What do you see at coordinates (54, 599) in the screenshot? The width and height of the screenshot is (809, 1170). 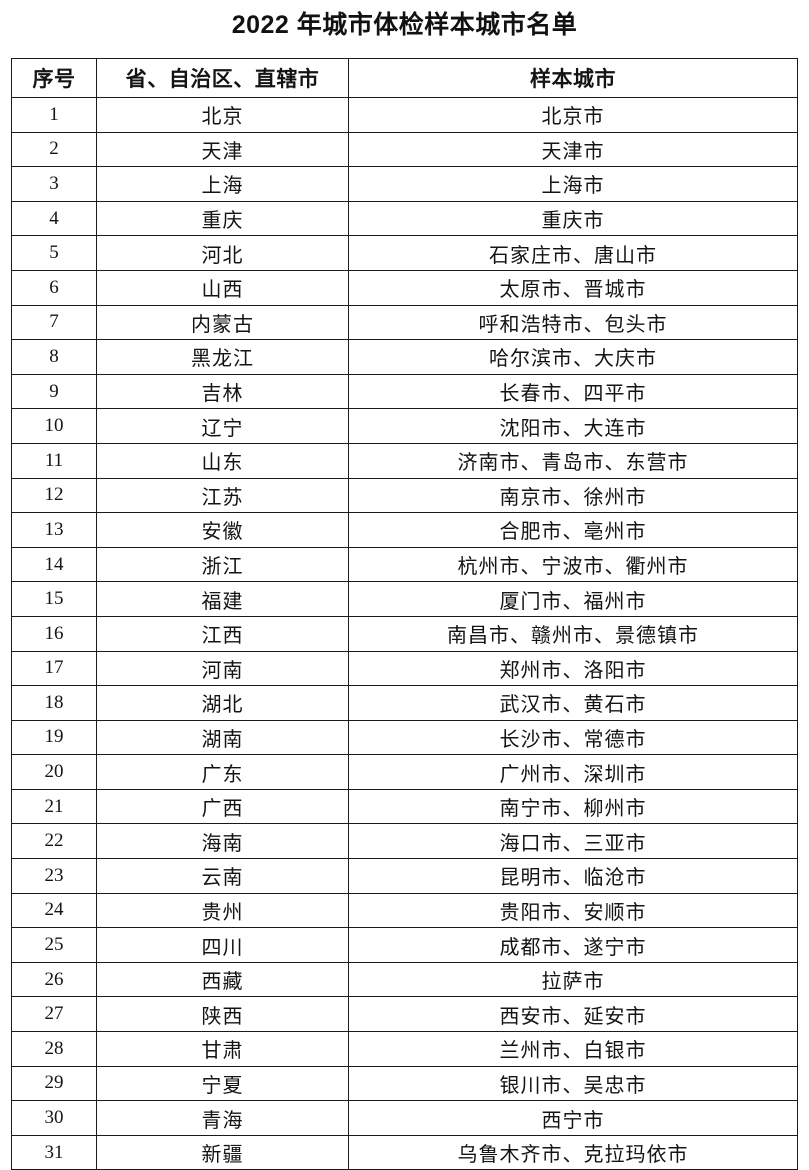 I see `cell-index: 15` at bounding box center [54, 599].